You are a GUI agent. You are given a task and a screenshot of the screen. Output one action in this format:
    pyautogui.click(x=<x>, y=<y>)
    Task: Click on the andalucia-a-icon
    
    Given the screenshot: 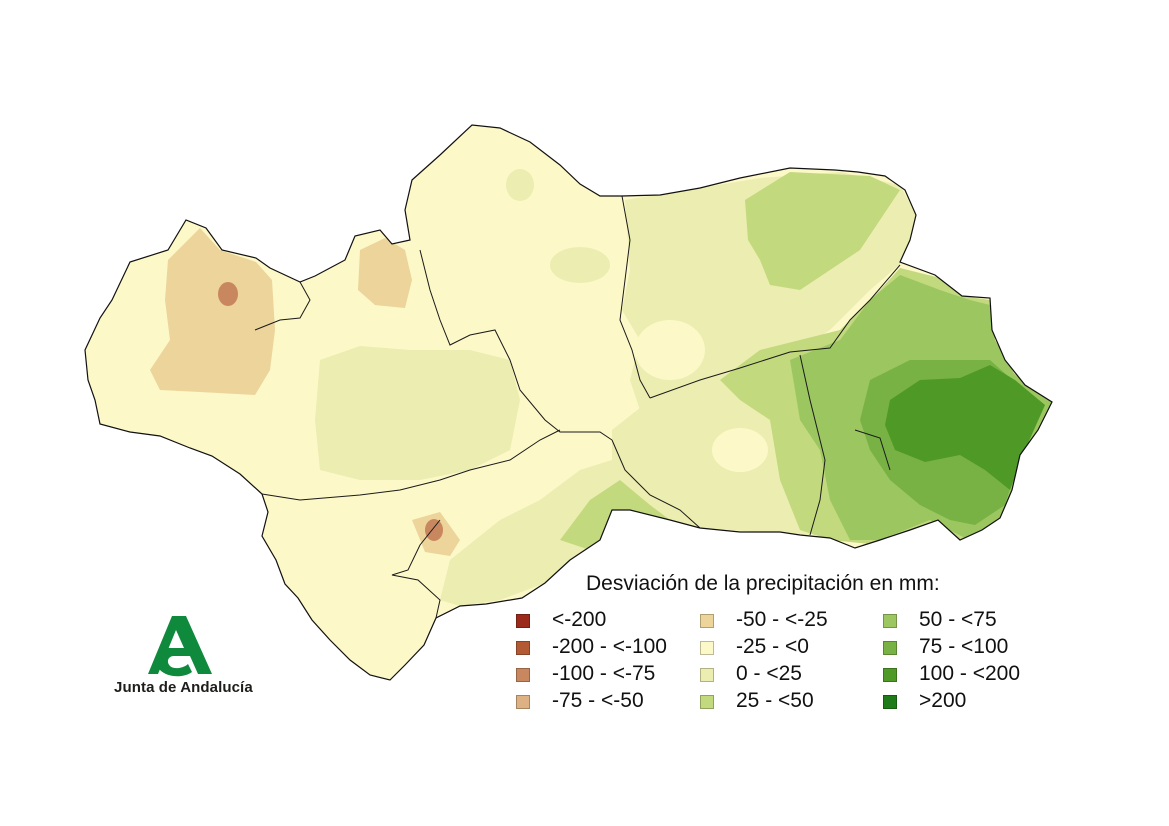 What is the action you would take?
    pyautogui.click(x=180, y=646)
    